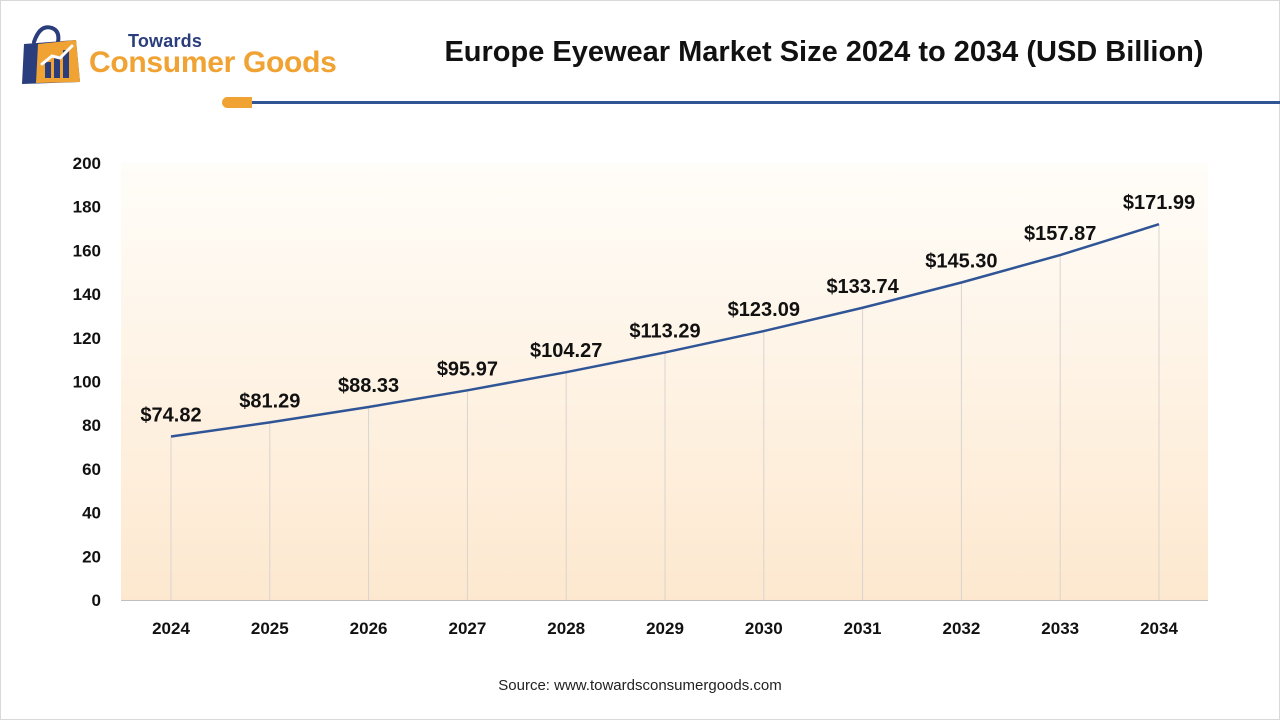 The image size is (1280, 720). Describe the element at coordinates (269, 401) in the screenshot. I see `data-label: $81.29` at that location.